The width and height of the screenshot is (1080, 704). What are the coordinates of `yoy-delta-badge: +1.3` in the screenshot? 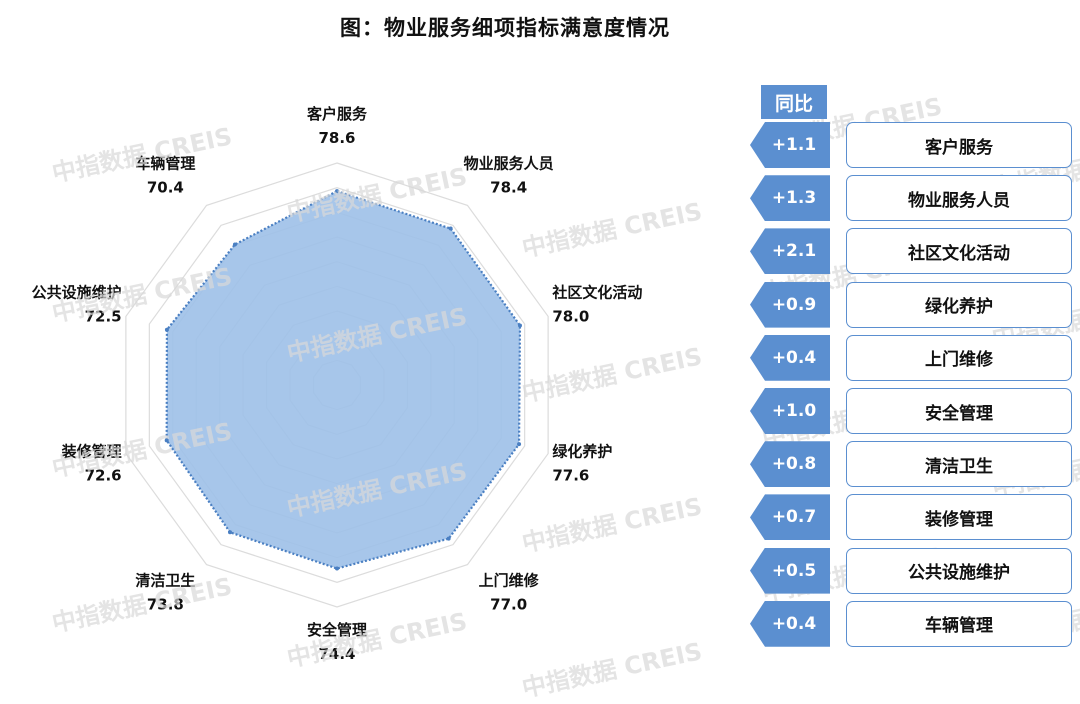 It's located at (790, 198).